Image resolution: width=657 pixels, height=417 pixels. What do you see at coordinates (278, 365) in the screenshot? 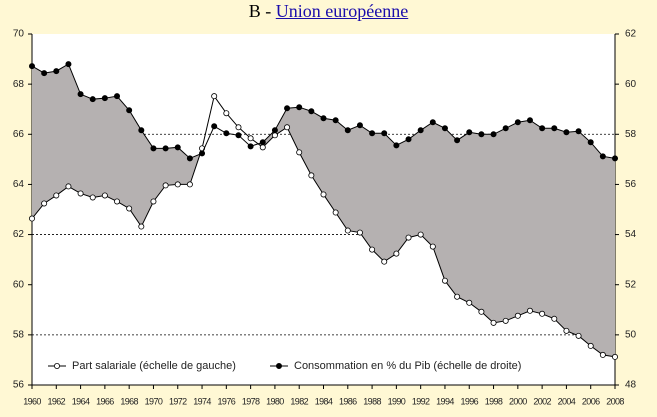
I see `legend-marker` at bounding box center [278, 365].